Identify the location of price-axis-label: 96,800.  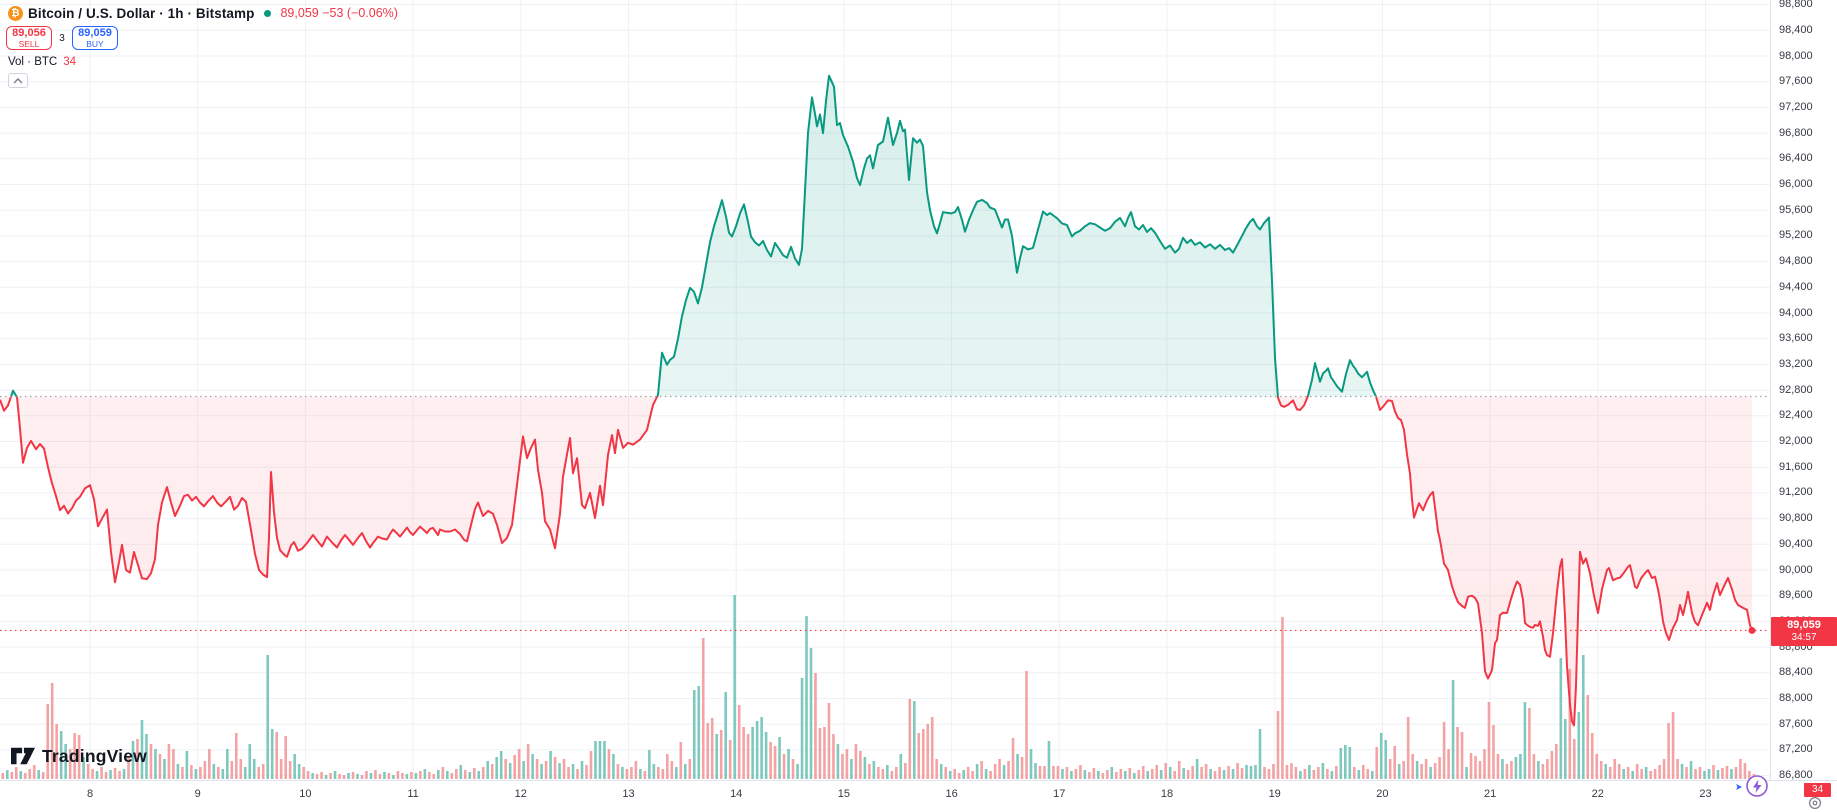
(1796, 132).